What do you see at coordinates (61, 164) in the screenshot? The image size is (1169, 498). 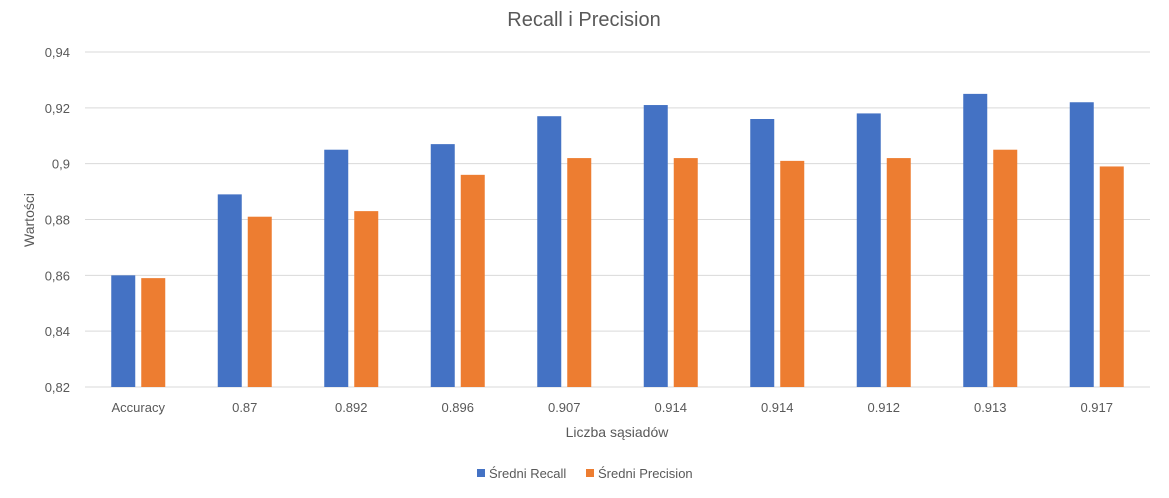 I see `y-tick-label: 0,9` at bounding box center [61, 164].